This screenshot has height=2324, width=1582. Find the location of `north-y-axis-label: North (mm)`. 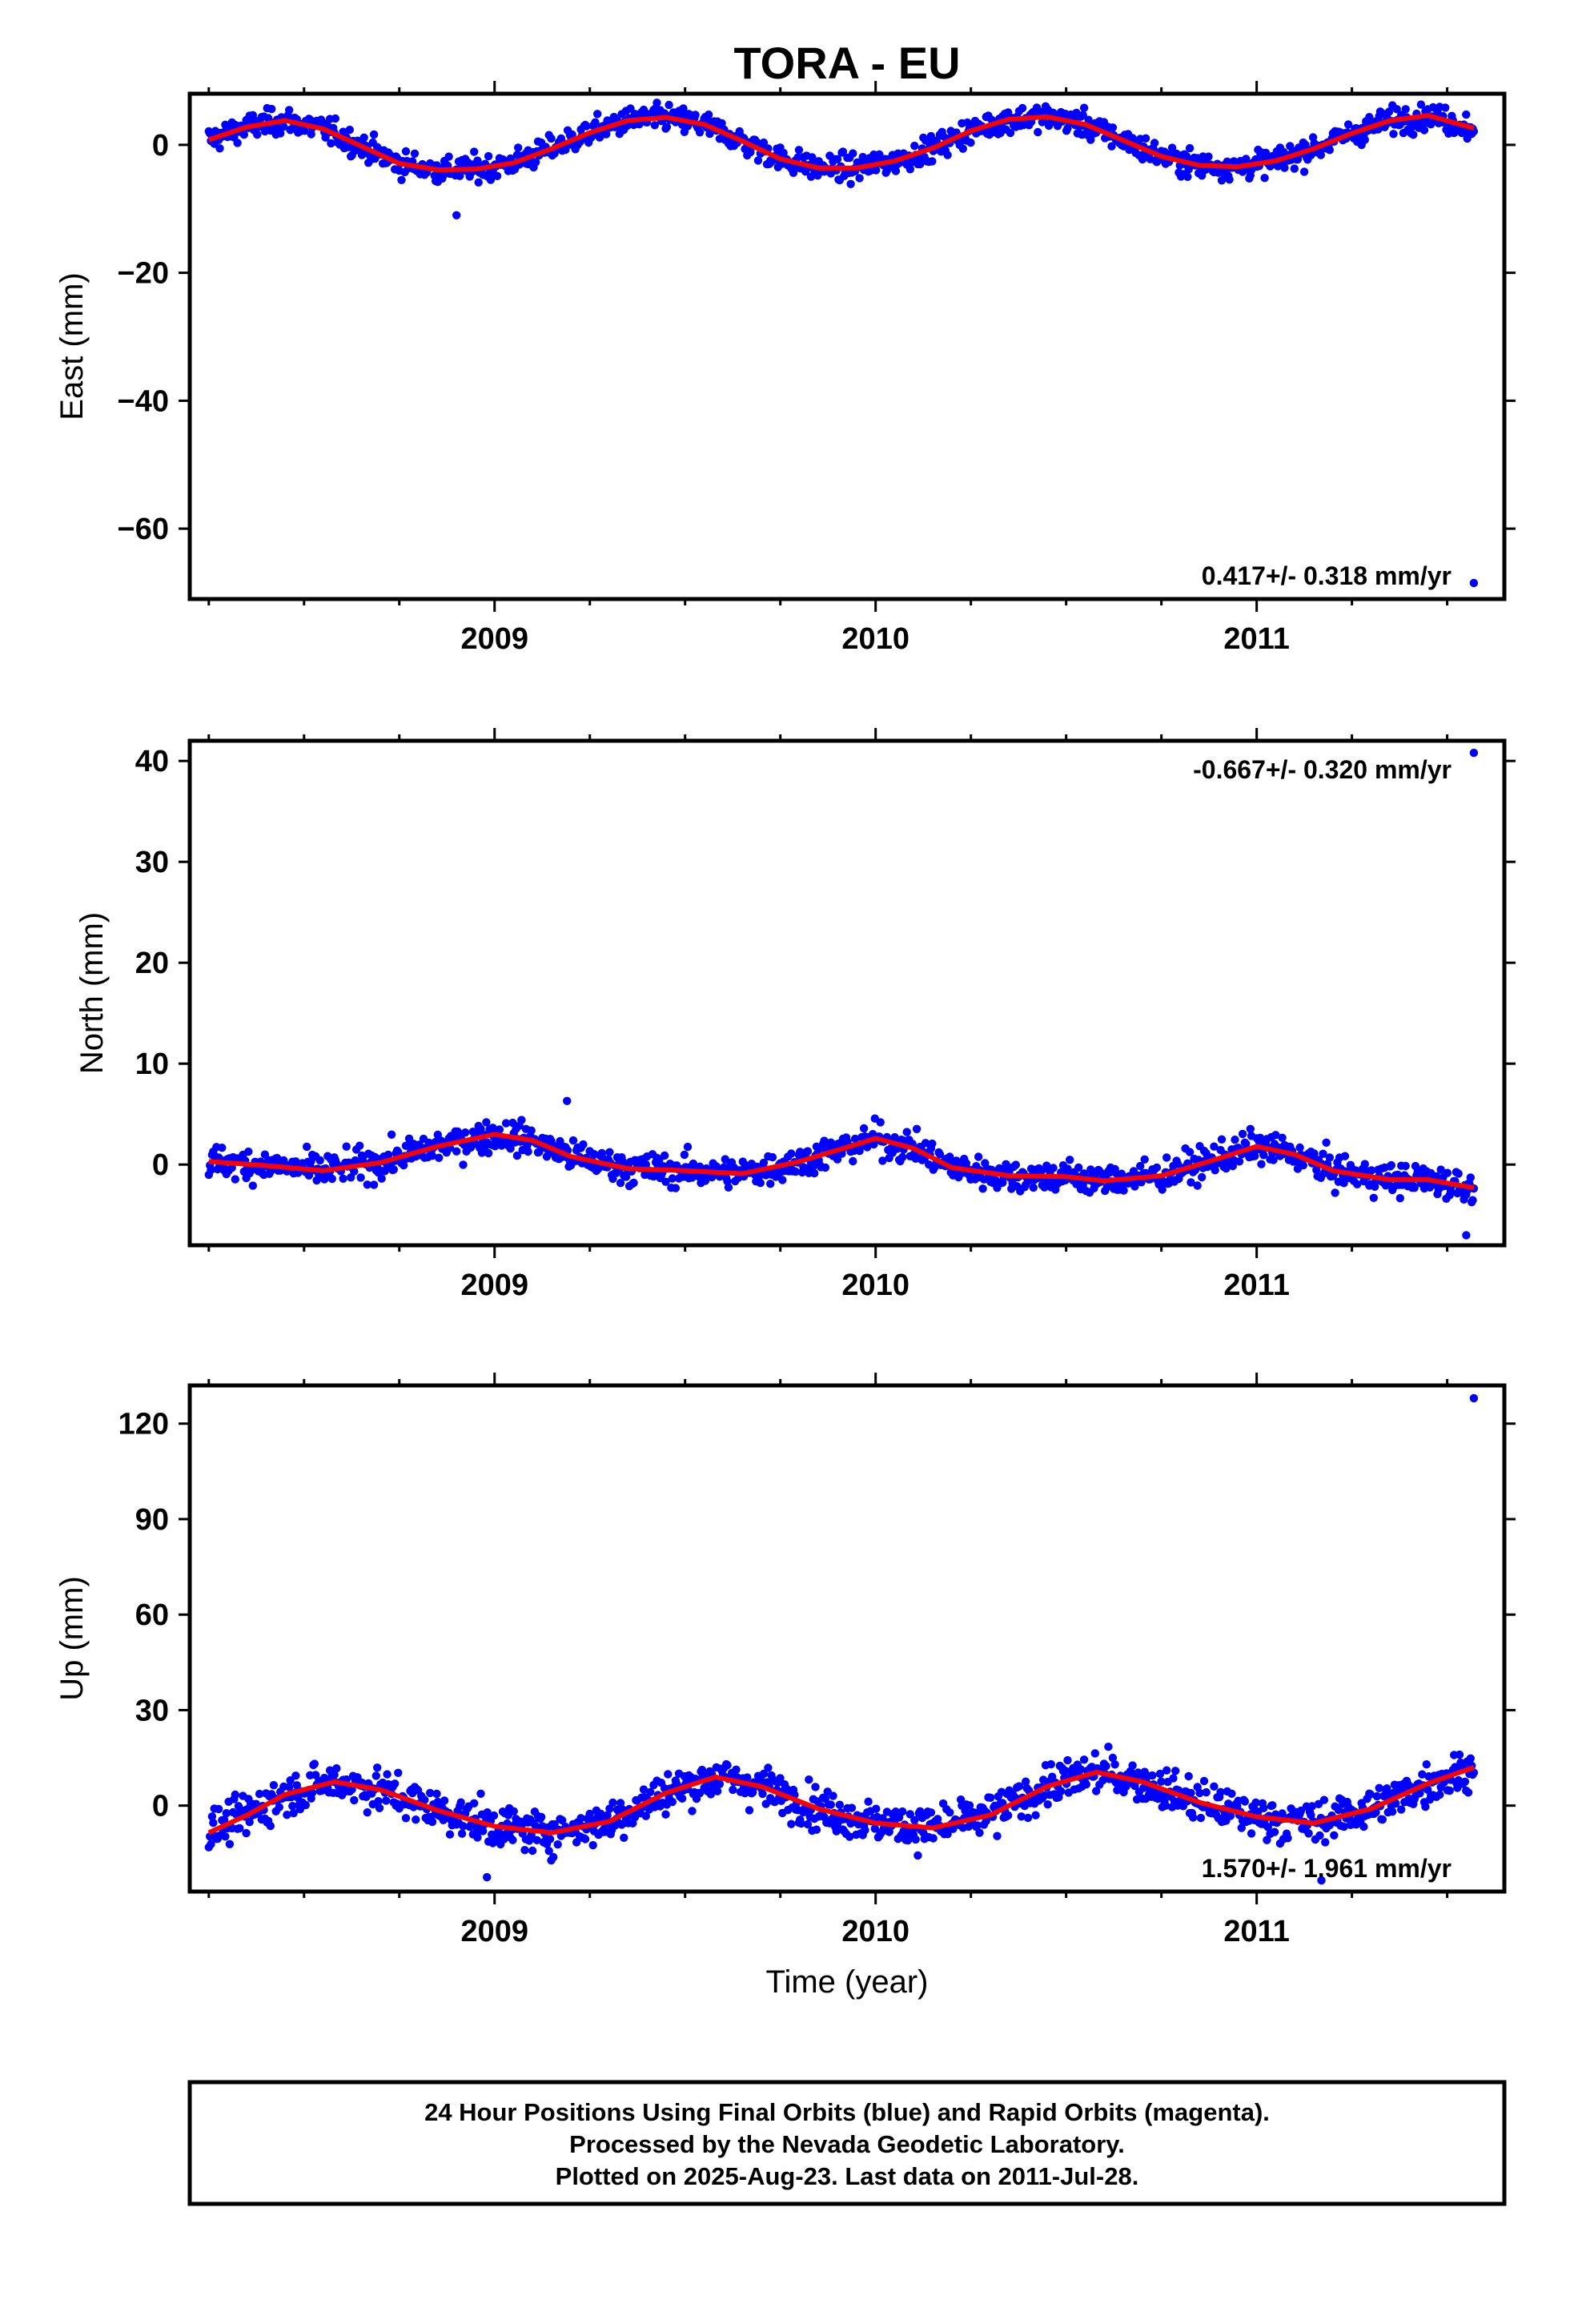

north-y-axis-label: North (mm) is located at coordinates (92, 993).